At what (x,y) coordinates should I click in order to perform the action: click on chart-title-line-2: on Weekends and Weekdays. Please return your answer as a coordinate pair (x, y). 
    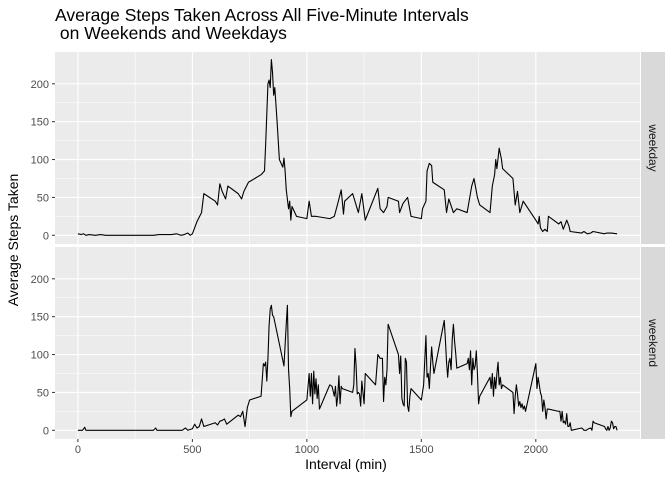
    Looking at the image, I should click on (171, 33).